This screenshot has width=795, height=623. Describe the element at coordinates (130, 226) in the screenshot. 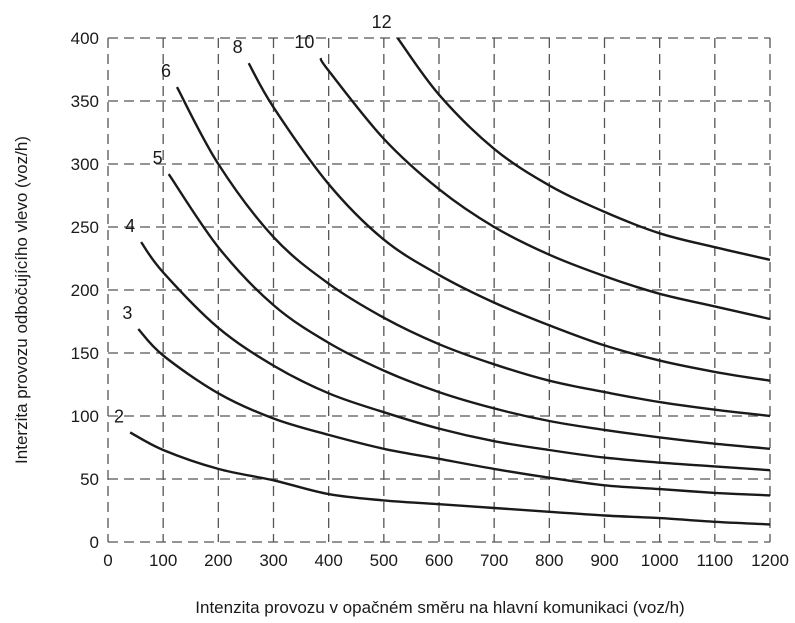

I see `series-label-4: 4` at that location.